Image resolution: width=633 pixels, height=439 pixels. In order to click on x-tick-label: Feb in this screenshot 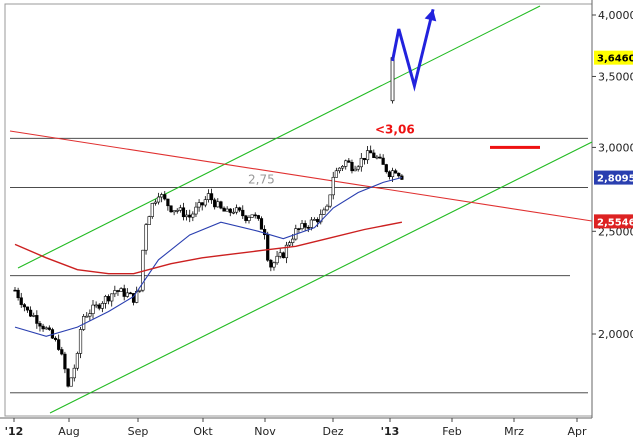, I will do `click(451, 431)`.